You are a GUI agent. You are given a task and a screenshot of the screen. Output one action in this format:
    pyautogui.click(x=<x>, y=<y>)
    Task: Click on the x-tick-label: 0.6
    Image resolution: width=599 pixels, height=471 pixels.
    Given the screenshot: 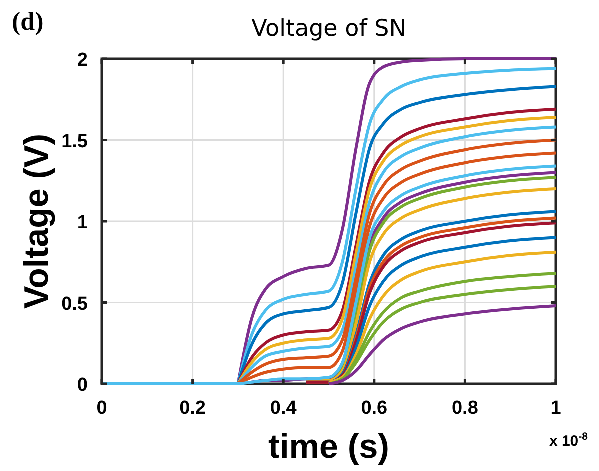 What is the action you would take?
    pyautogui.click(x=374, y=408)
    